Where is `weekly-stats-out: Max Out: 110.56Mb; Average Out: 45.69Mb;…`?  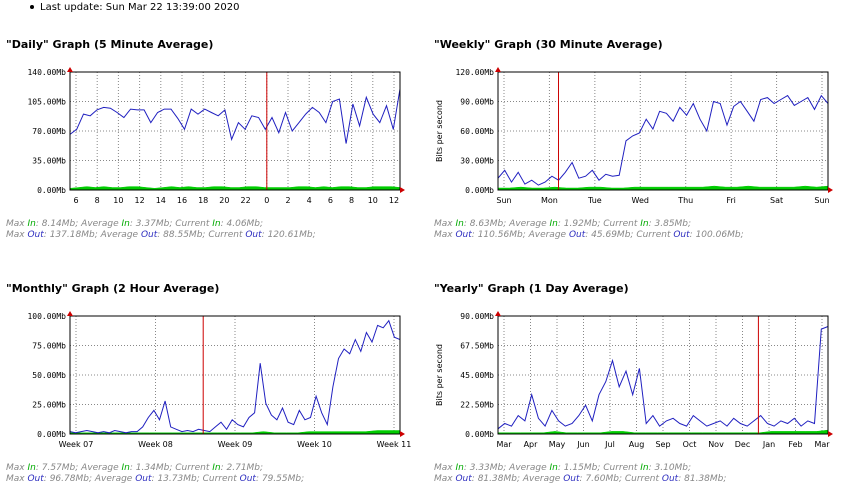 weekly-stats-out: Max Out: 110.56Mb; Average Out: 45.69Mb;… is located at coordinates (589, 235).